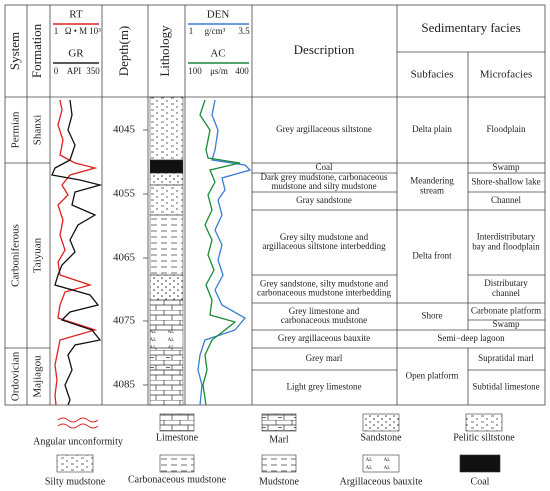  What do you see at coordinates (324, 320) in the screenshot?
I see `description: carbonaceous mudstone` at bounding box center [324, 320].